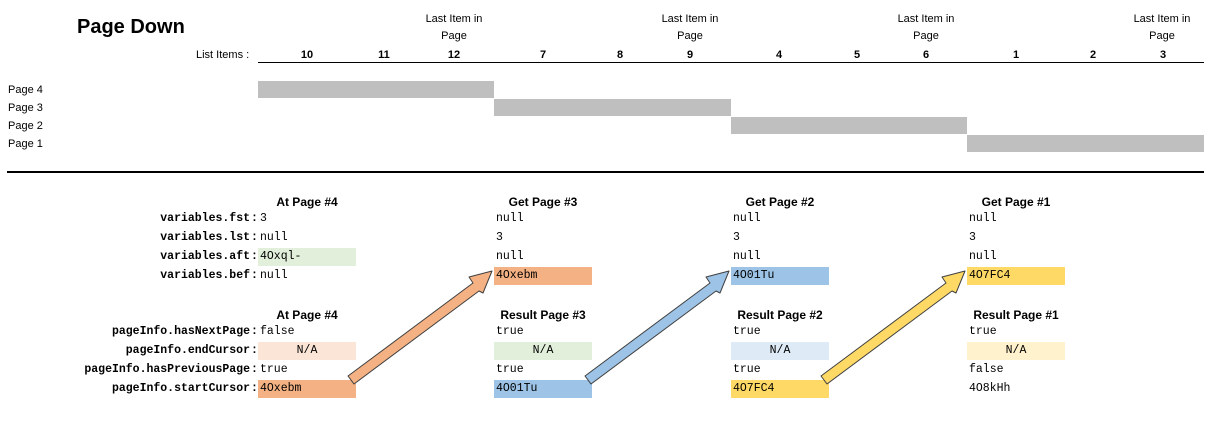 The width and height of the screenshot is (1215, 427). What do you see at coordinates (277, 331) in the screenshot?
I see `section-1-has-next: false` at bounding box center [277, 331].